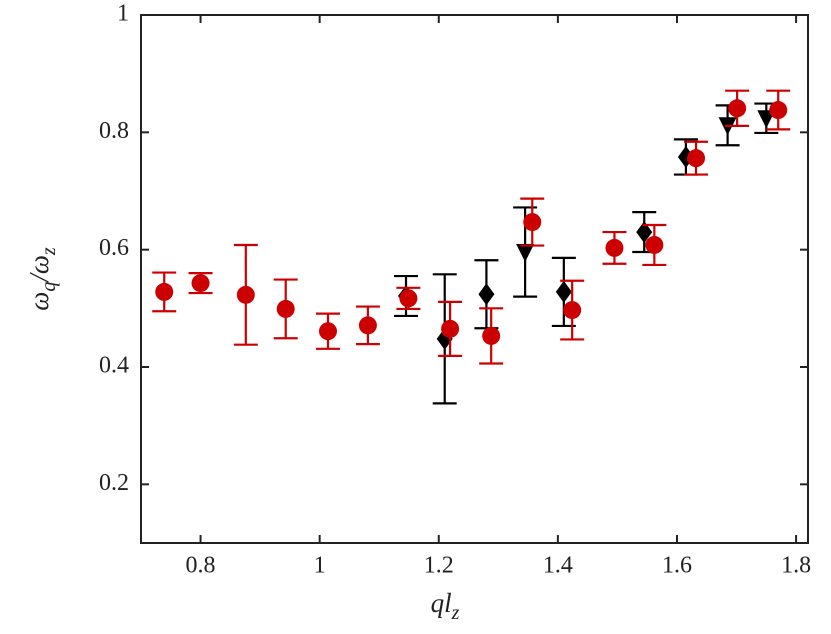  Describe the element at coordinates (201, 566) in the screenshot. I see `x-tick-label: 0.8` at that location.